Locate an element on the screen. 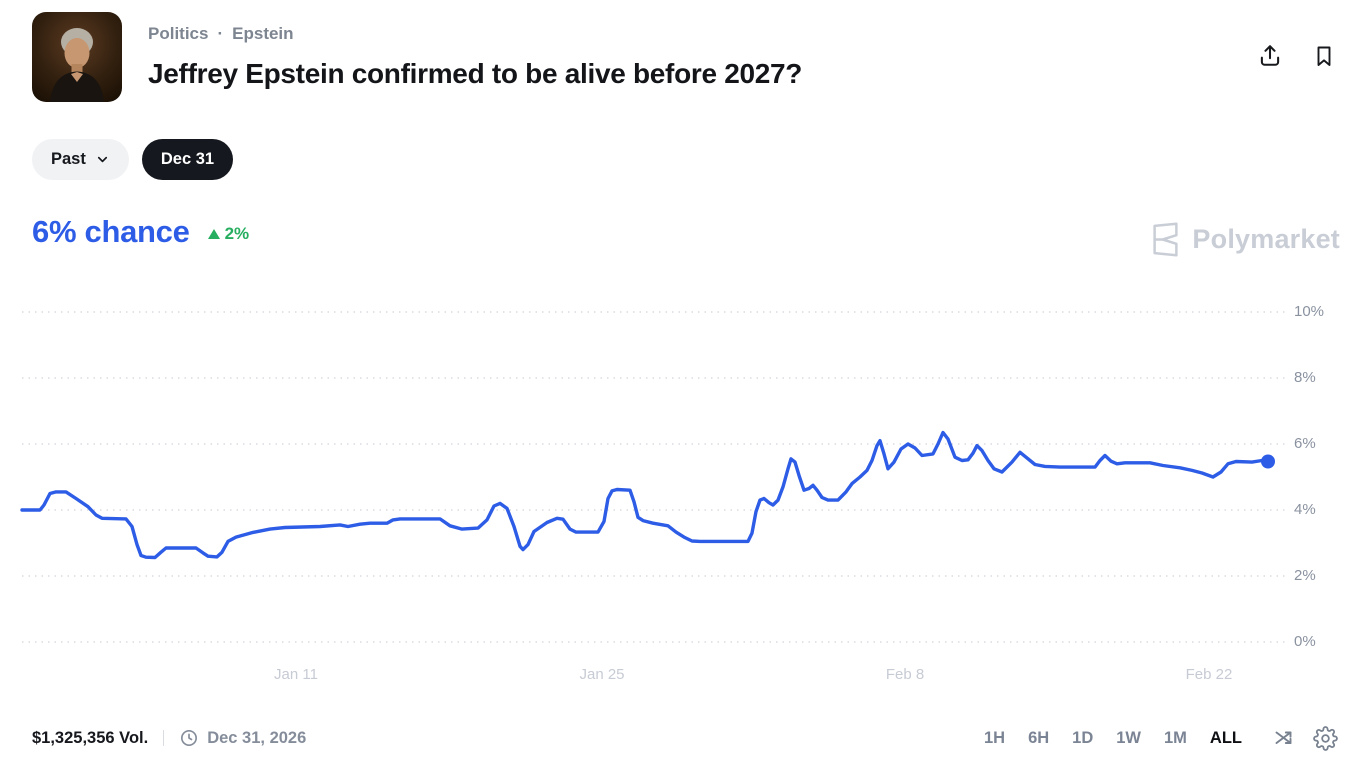  timeframe-button-1d: 1D is located at coordinates (1083, 737).